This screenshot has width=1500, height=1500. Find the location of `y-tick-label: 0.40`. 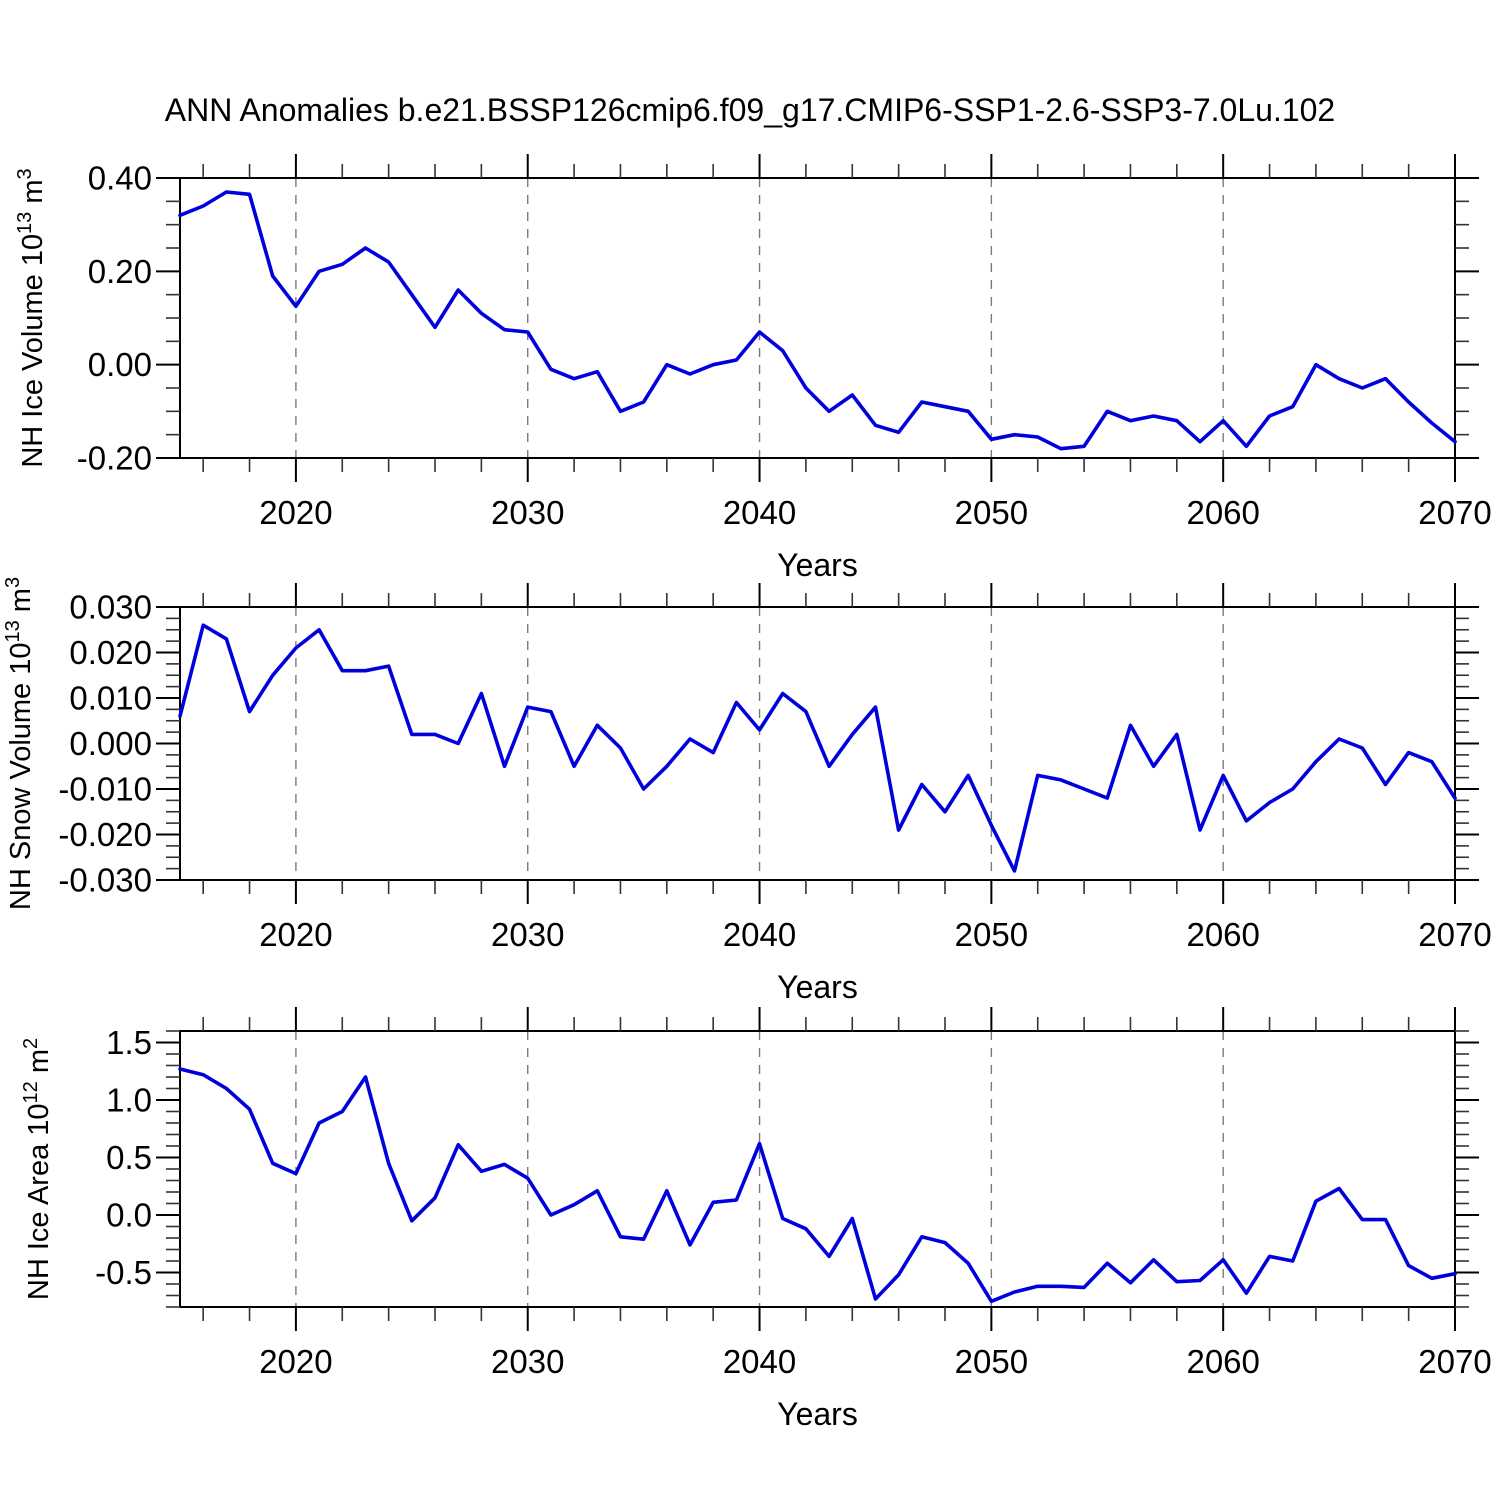

y-tick-label: 0.40 is located at coordinates (120, 178).